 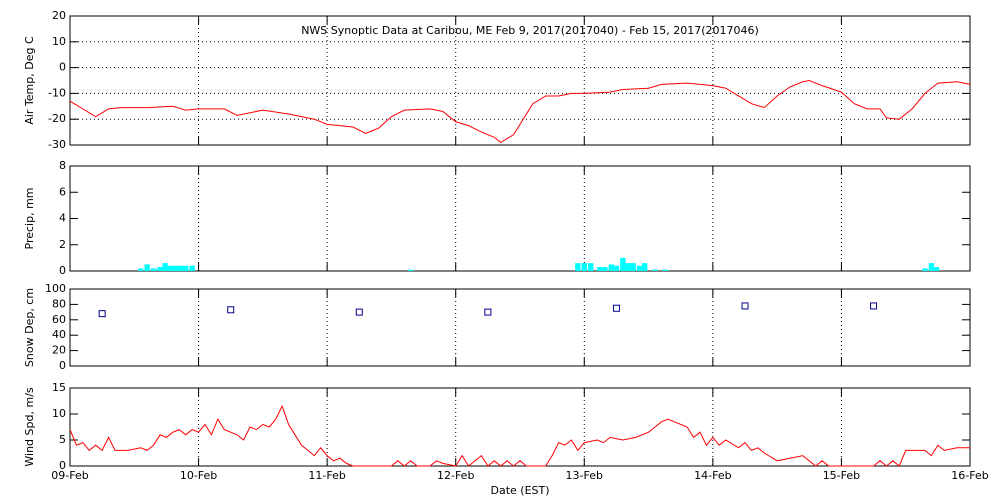 I want to click on x-tick-label: 16-Feb, so click(x=969, y=475).